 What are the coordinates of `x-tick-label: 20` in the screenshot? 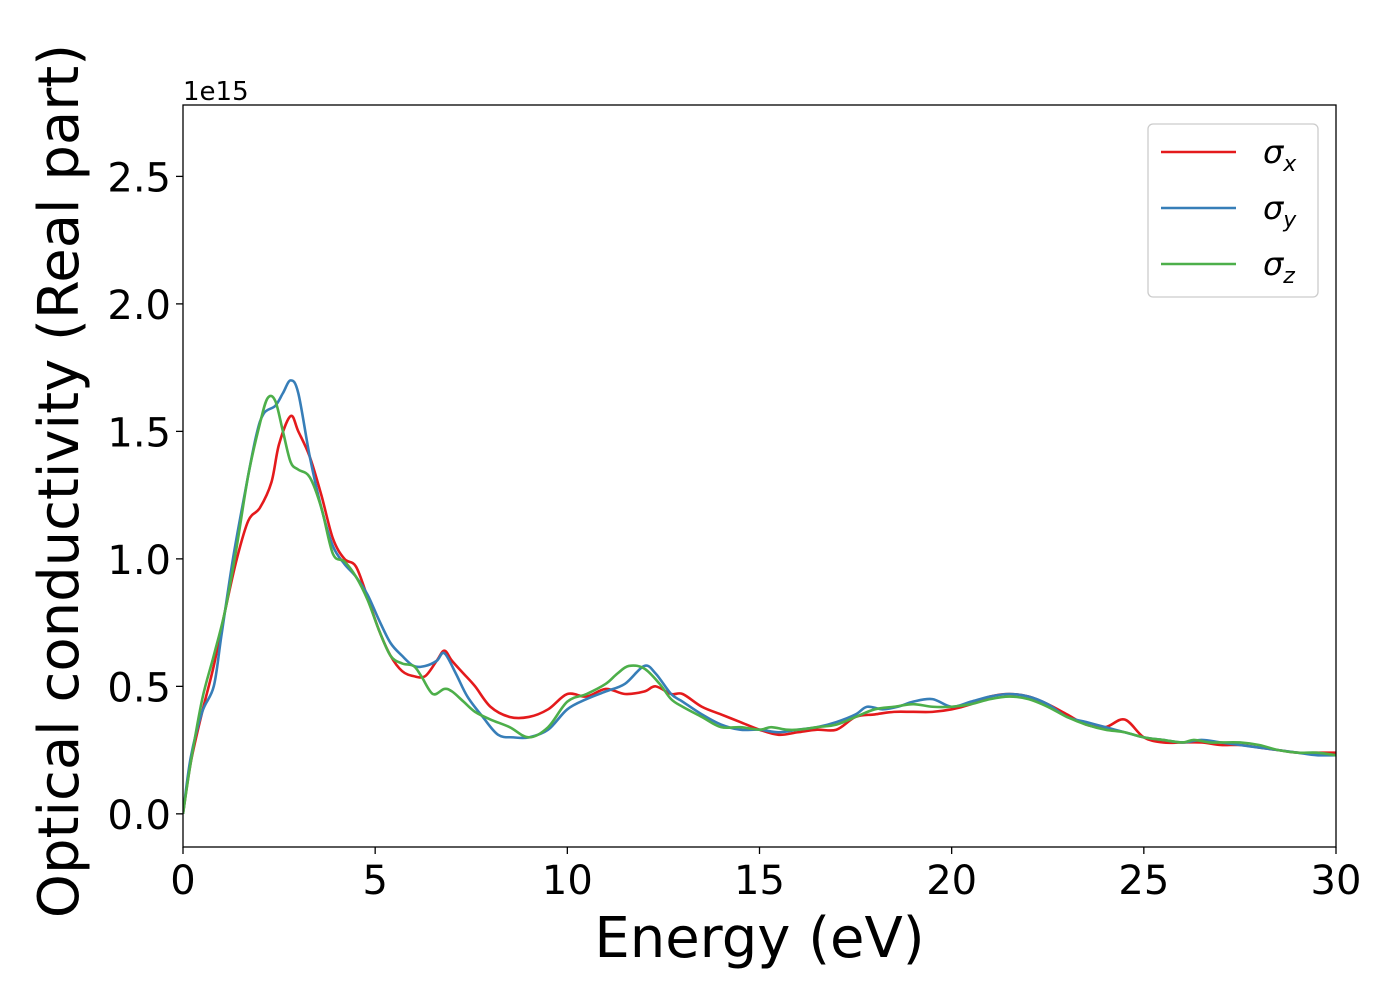 It's located at (951, 881).